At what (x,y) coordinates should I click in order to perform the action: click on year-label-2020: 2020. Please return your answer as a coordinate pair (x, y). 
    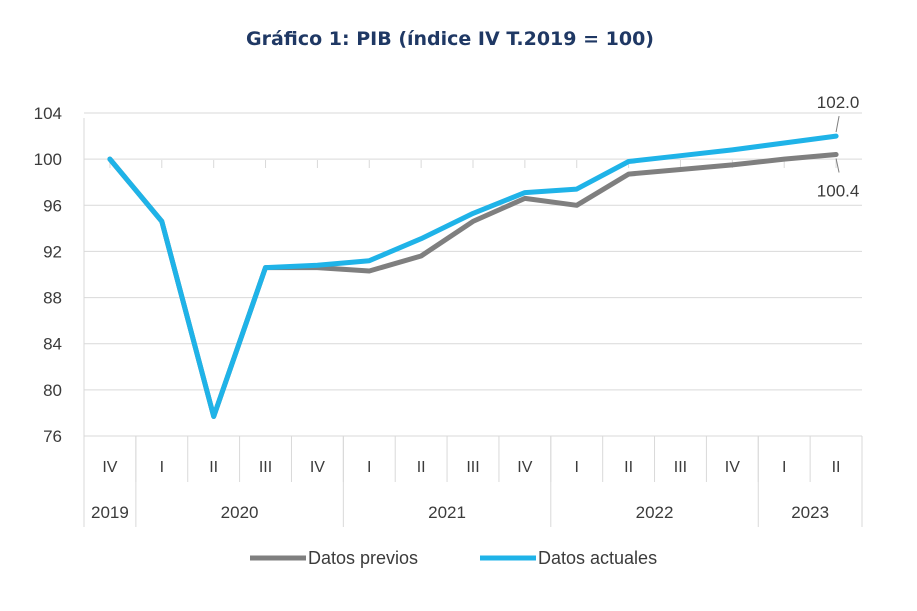
    Looking at the image, I should click on (240, 512).